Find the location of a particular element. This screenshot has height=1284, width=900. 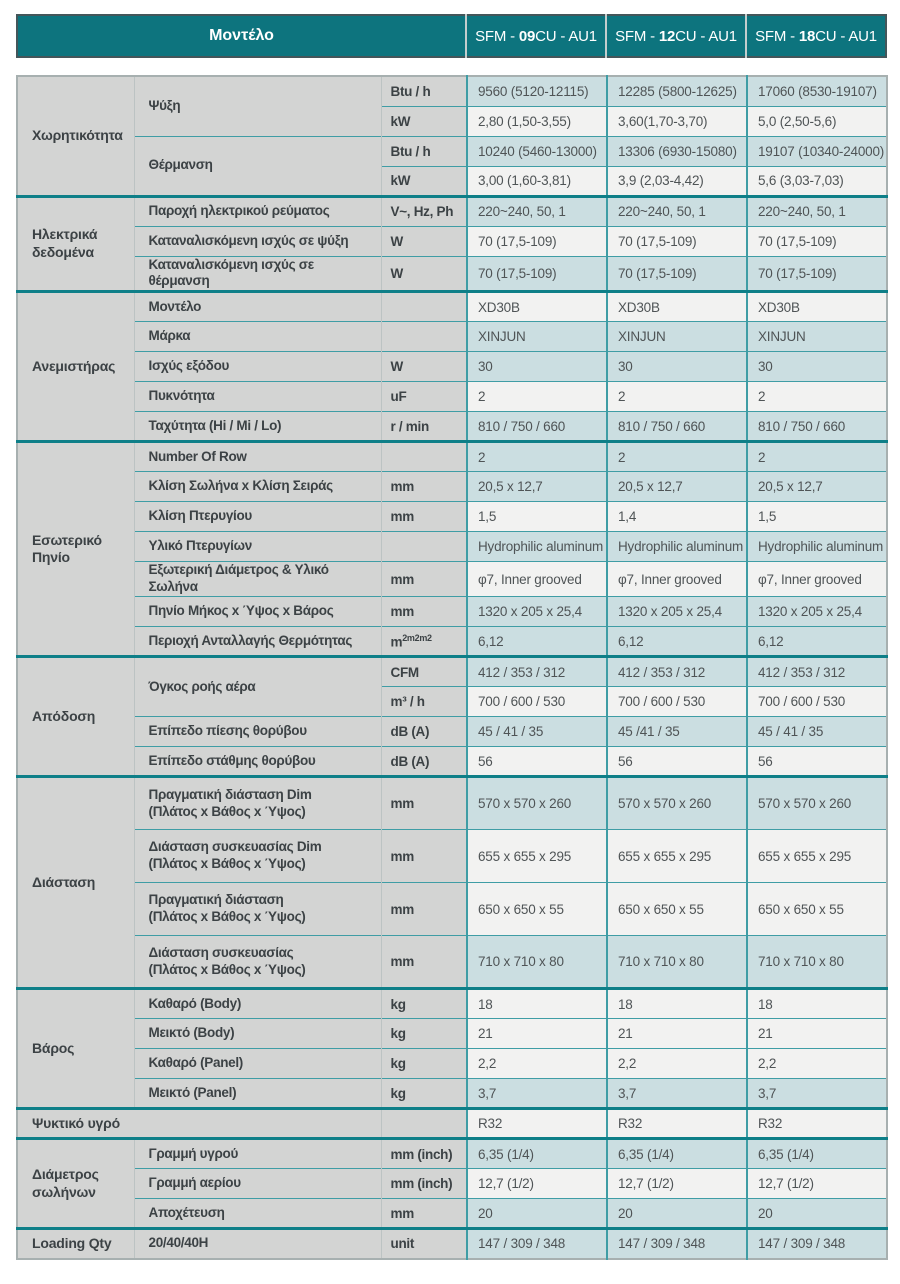

table-row: Ψυκτικό υγρό R32 R32 R32 is located at coordinates (452, 1123).